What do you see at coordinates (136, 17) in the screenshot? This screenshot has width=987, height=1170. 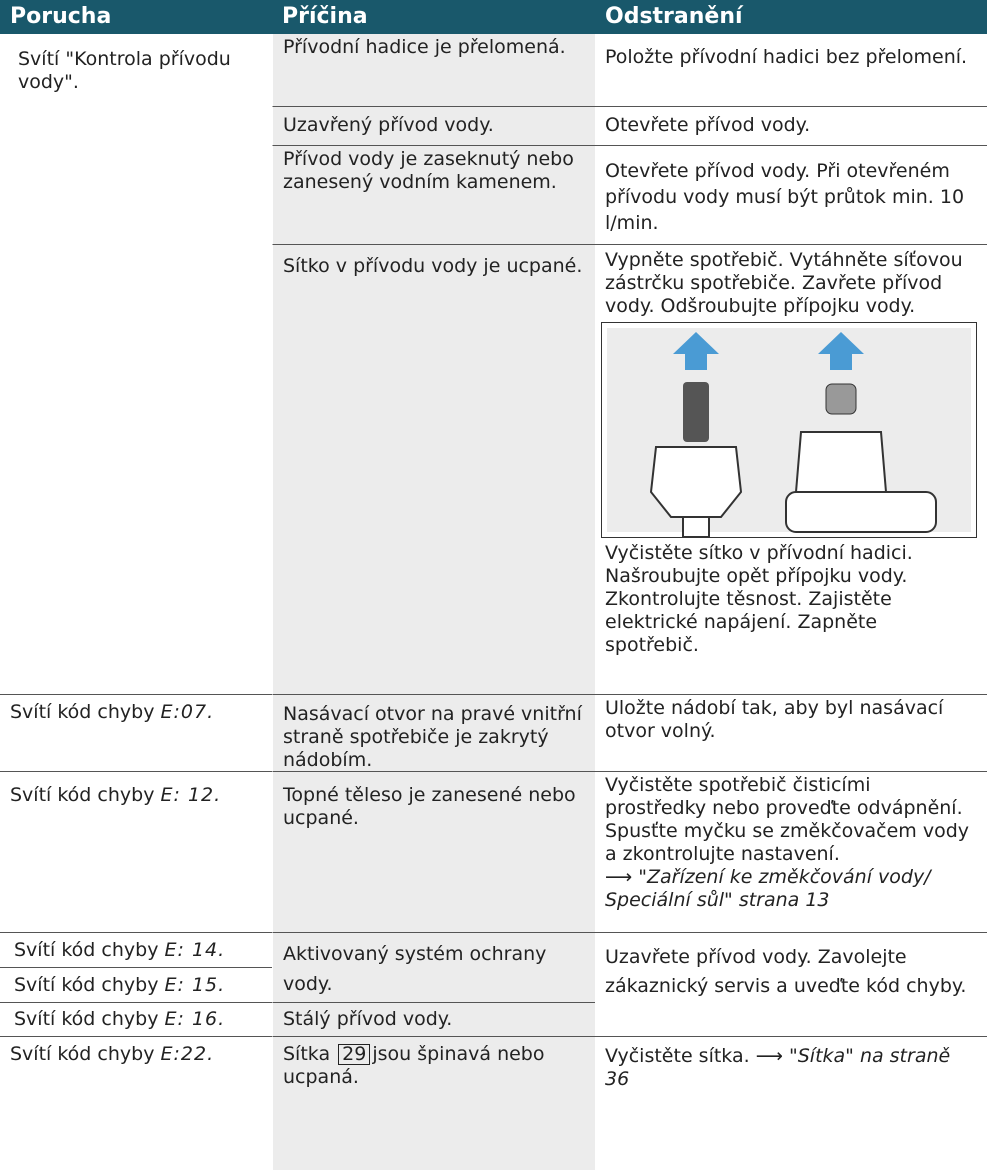 I see `header-cell: Porucha` at bounding box center [136, 17].